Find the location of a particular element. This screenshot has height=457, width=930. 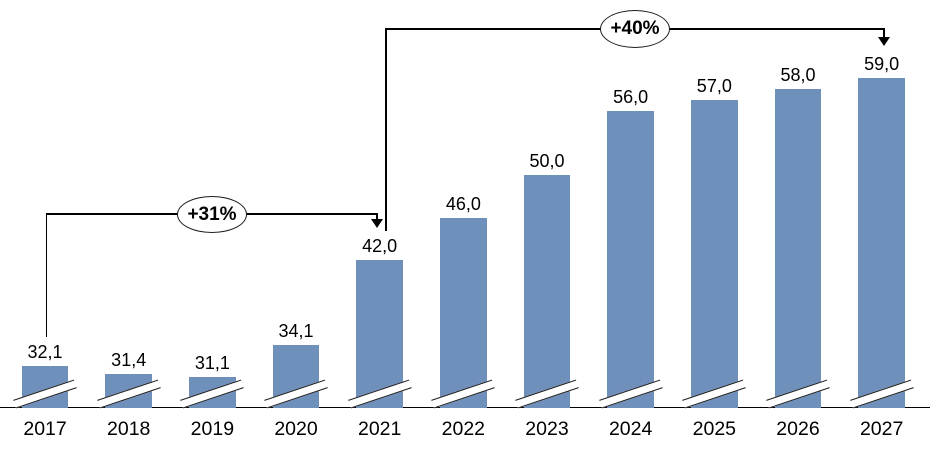

bar-value-label: 42,0 is located at coordinates (380, 246).